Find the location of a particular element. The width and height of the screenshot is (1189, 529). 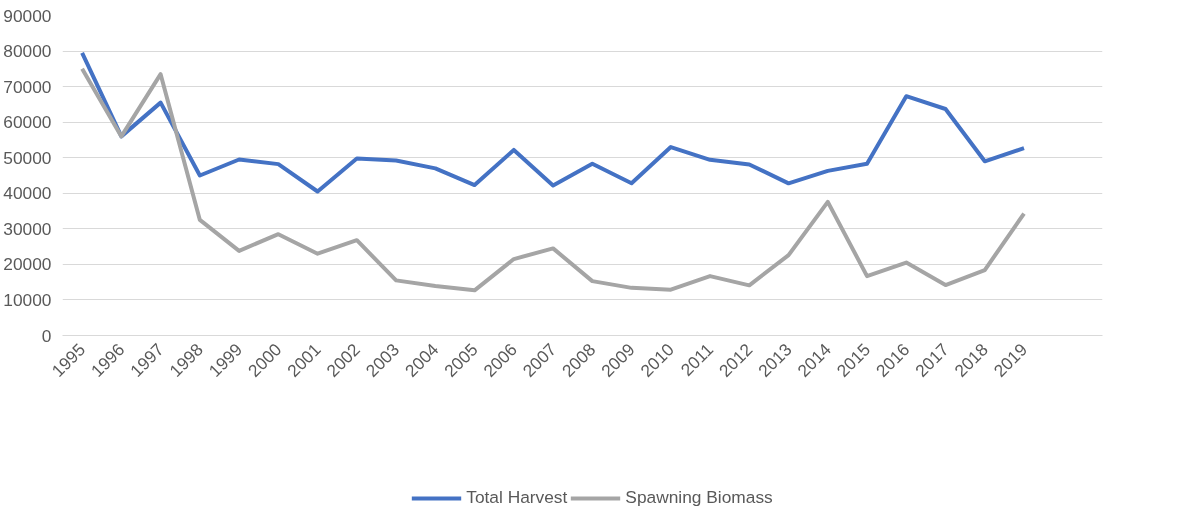

y-tick-label: 0 is located at coordinates (46, 335).